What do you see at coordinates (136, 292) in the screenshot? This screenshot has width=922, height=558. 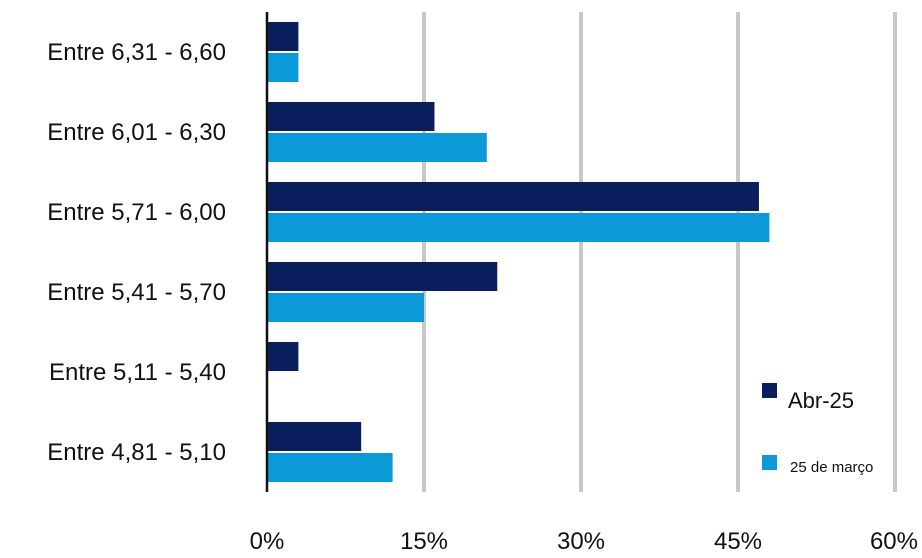 I see `category-label-entre-5-41-5-70: Entre 5,41 - 5,70` at bounding box center [136, 292].